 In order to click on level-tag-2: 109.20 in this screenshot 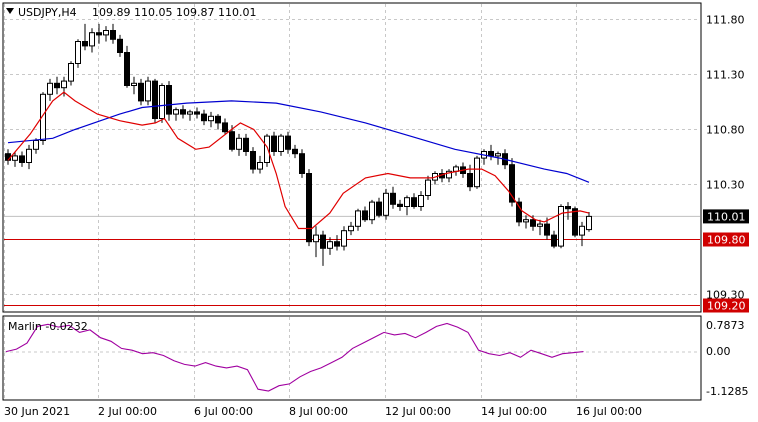, I will do `click(726, 305)`.